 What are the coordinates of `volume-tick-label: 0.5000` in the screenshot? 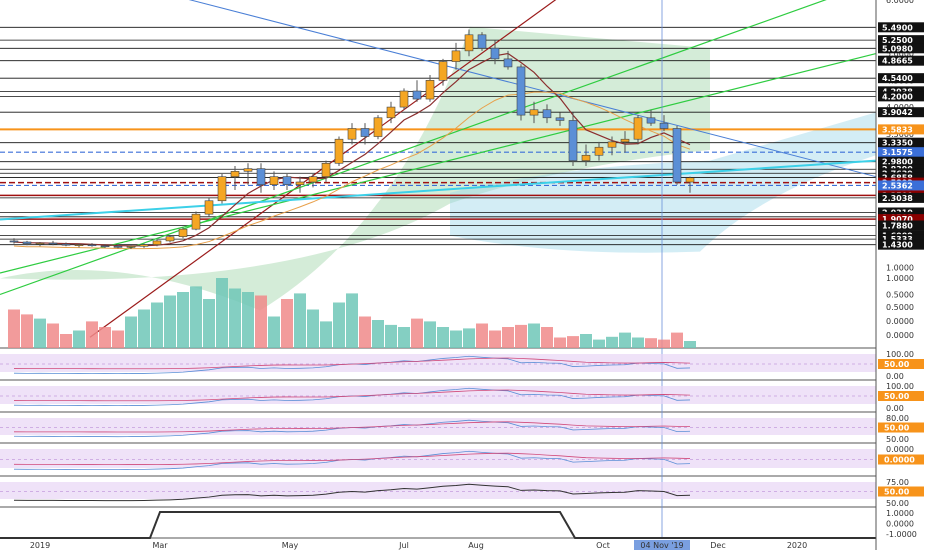 It's located at (900, 307).